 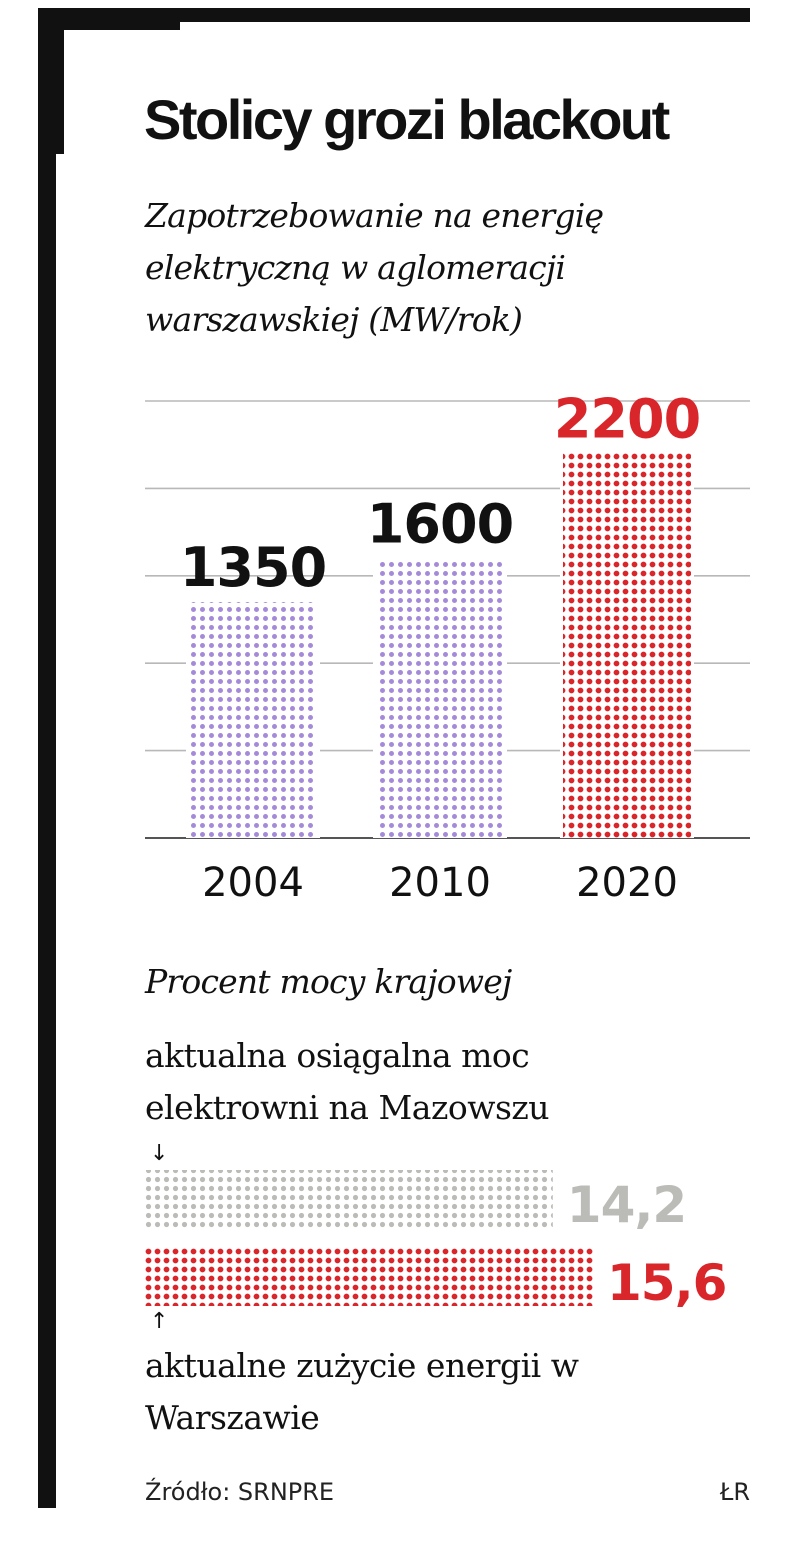 What do you see at coordinates (440, 698) in the screenshot?
I see `bar-2010` at bounding box center [440, 698].